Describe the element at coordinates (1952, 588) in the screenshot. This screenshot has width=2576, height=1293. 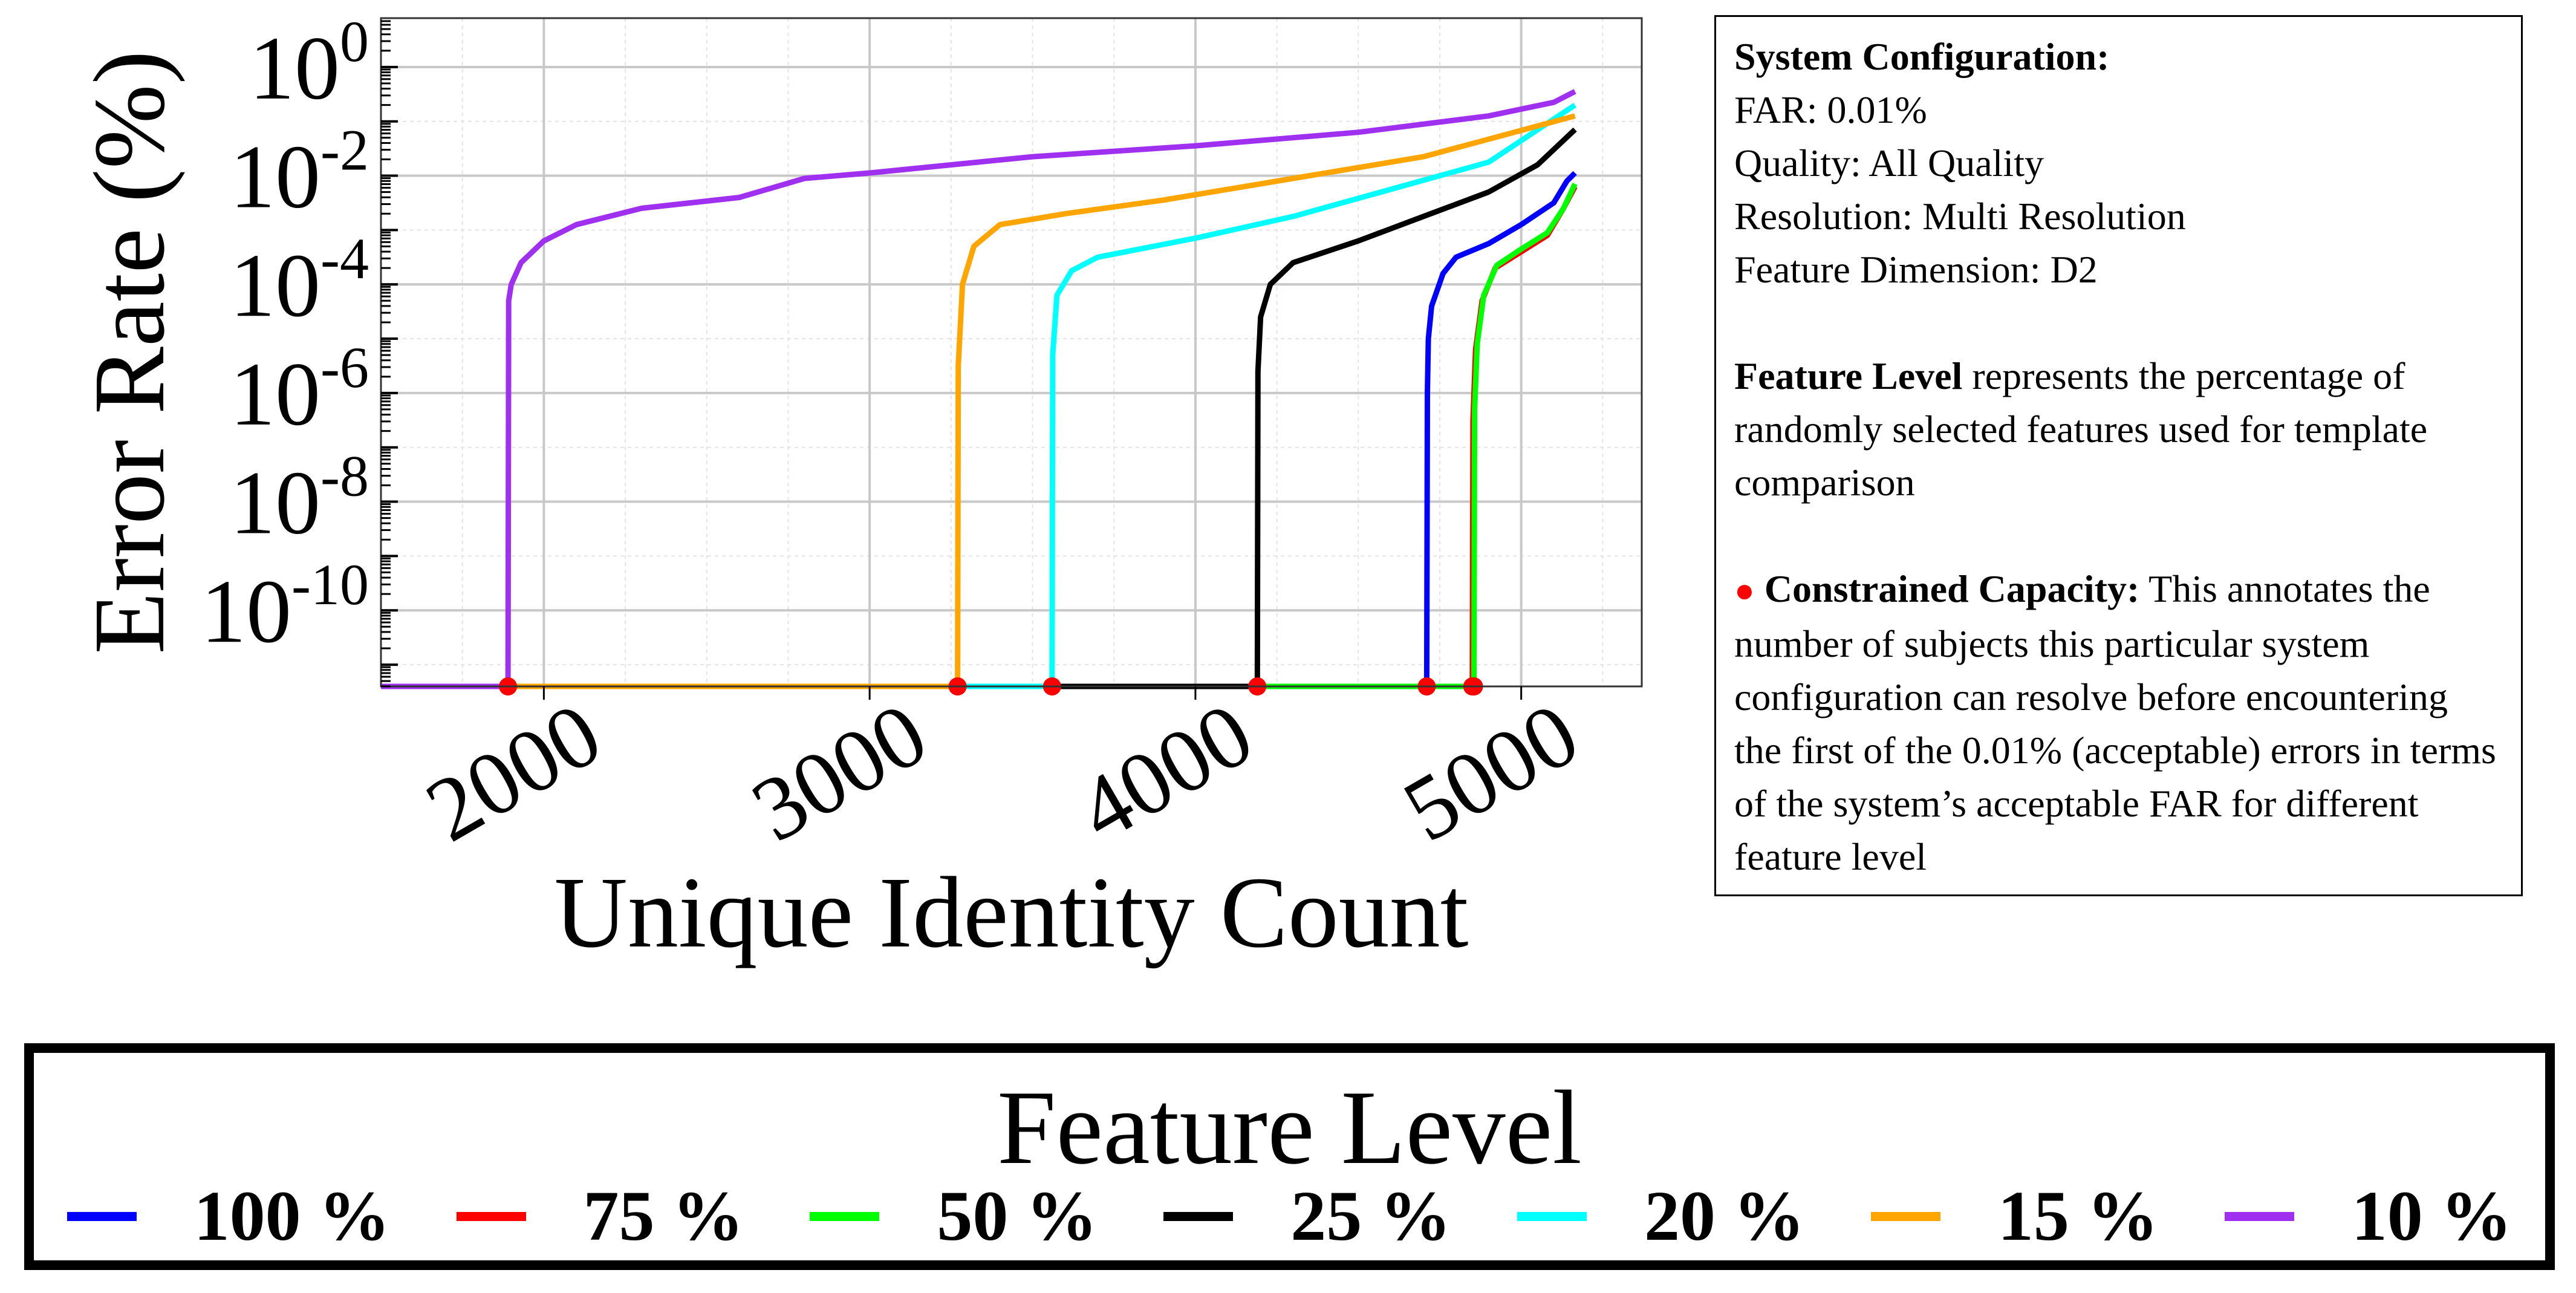
I see `capacity-term: Constrained Capacity:` at that location.